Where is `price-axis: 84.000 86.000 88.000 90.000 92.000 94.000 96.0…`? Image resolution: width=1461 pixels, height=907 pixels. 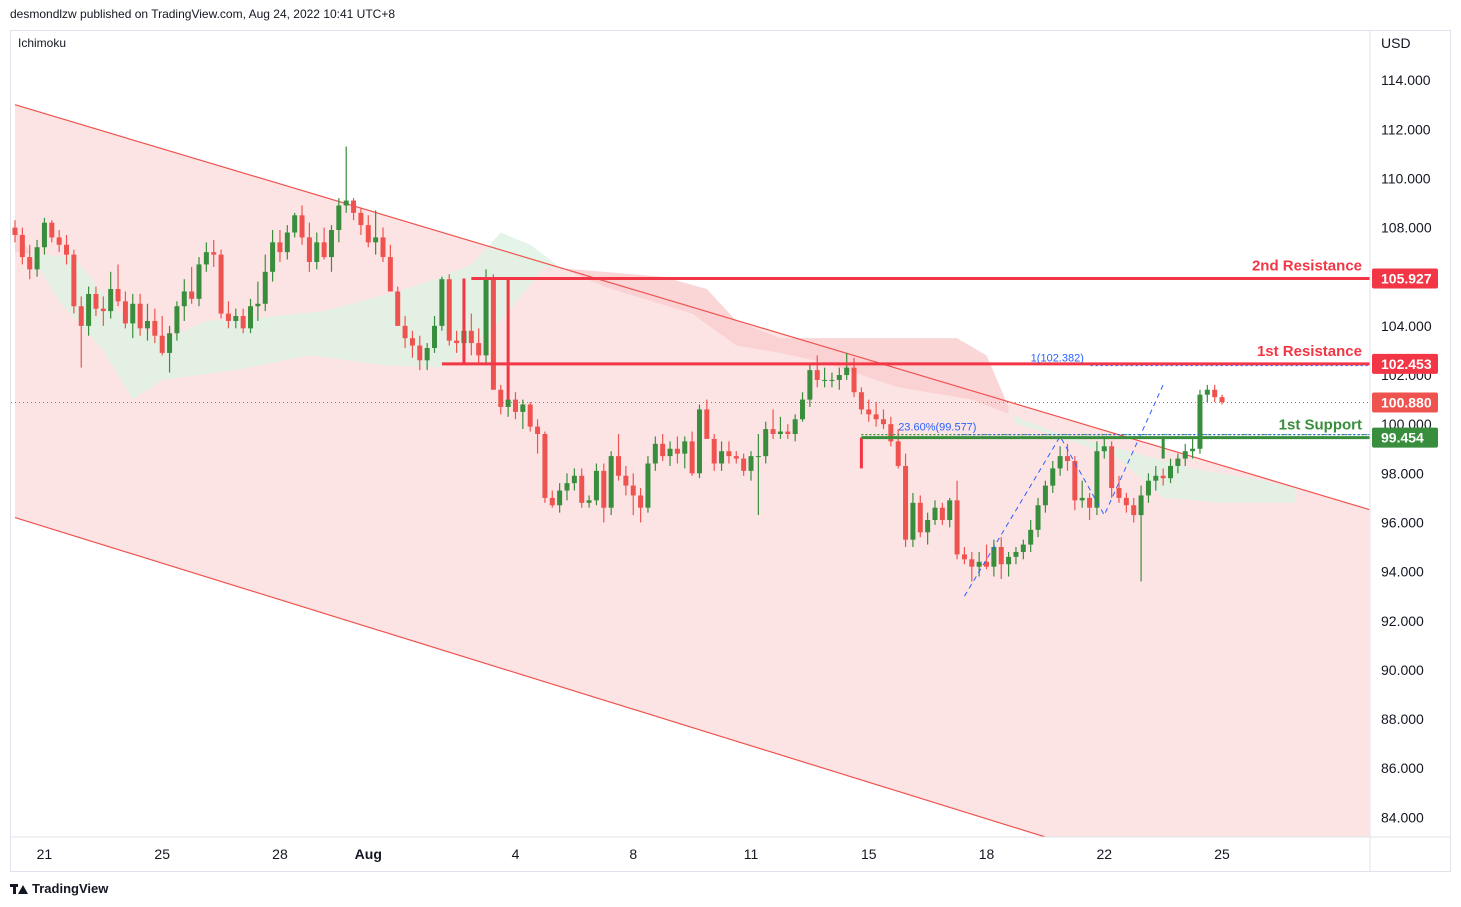 price-axis: 84.000 86.000 88.000 90.000 92.000 94.000 96.0… is located at coordinates (1405, 448).